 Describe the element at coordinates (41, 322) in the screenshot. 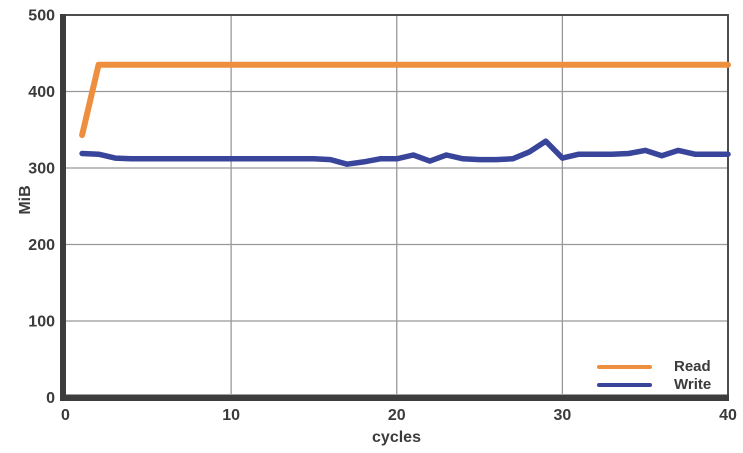

I see `y-tick-label: 100` at that location.